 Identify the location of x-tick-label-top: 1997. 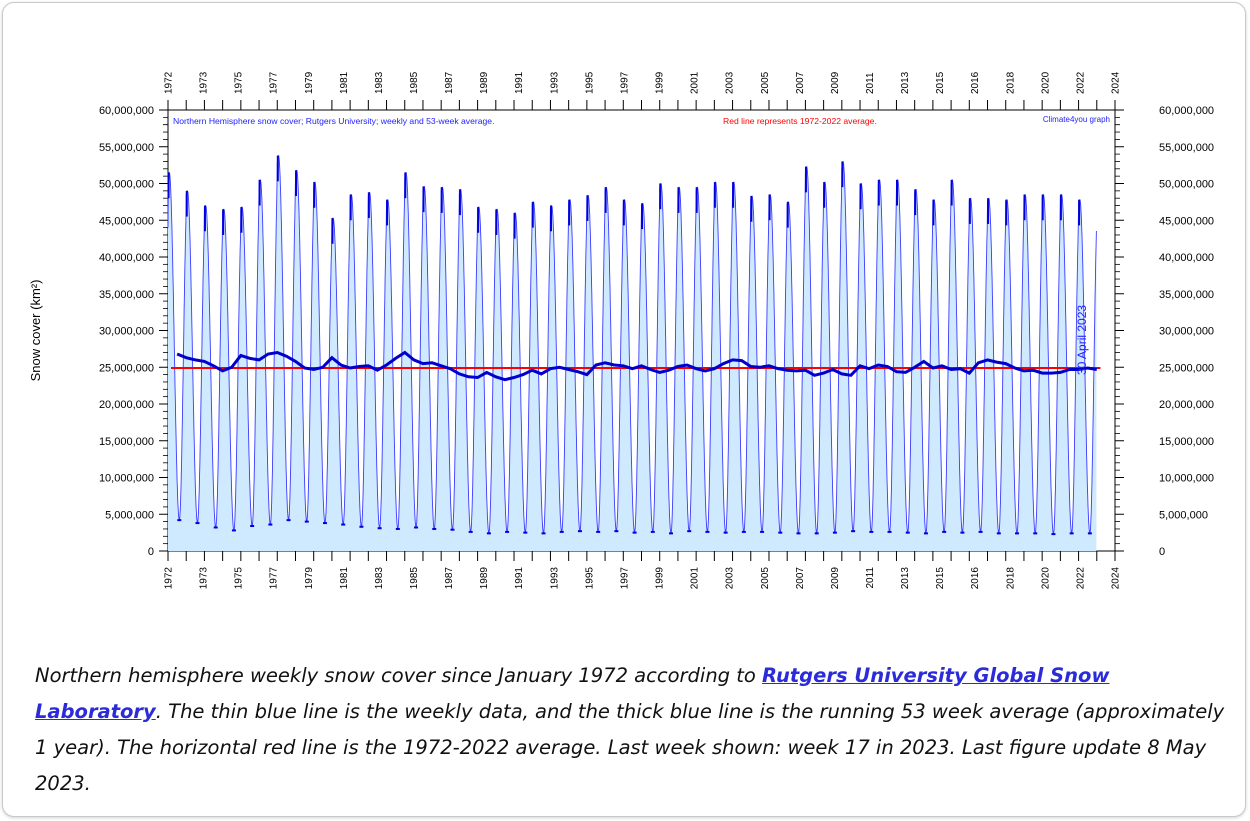
(624, 82).